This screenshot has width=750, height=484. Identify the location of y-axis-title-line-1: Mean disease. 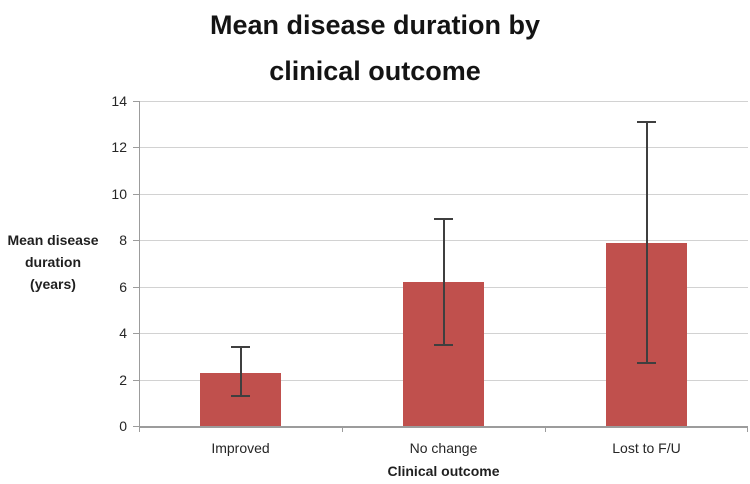
(53, 240).